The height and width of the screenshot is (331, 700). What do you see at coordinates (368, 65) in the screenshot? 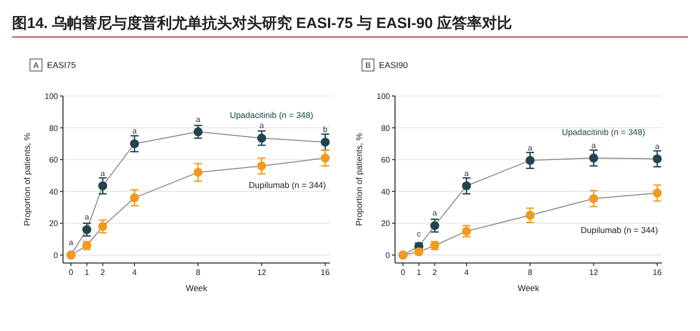
I see `text: B` at bounding box center [368, 65].